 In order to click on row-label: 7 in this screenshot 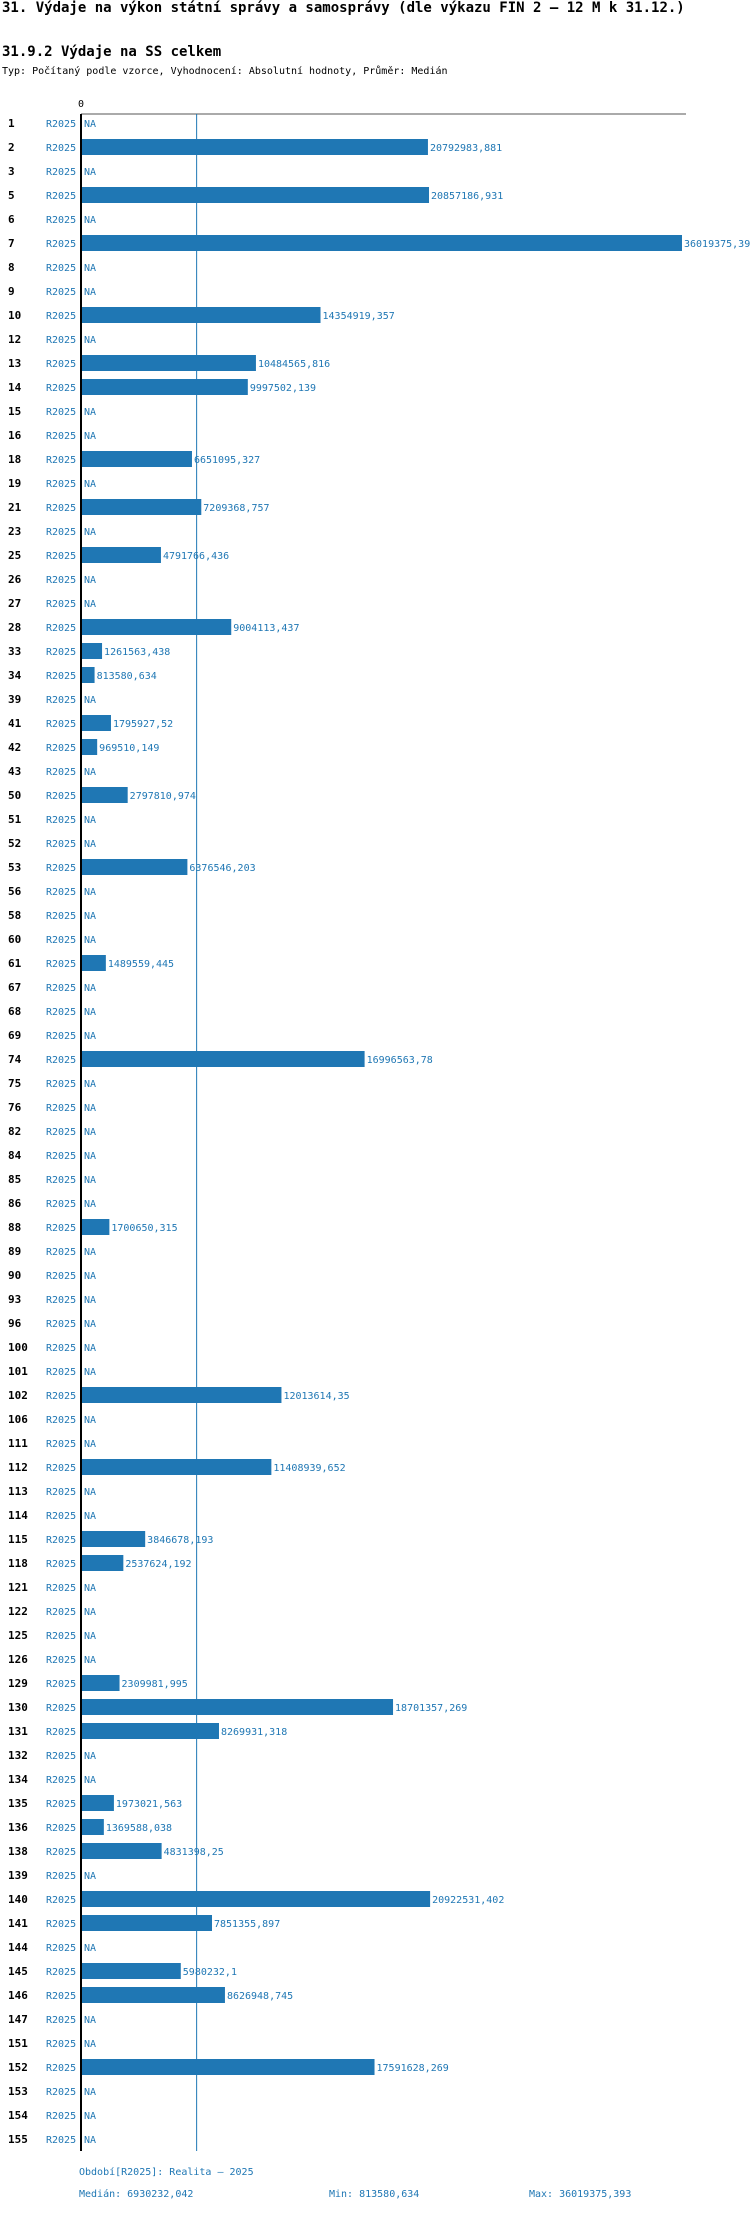, I will do `click(11, 243)`.